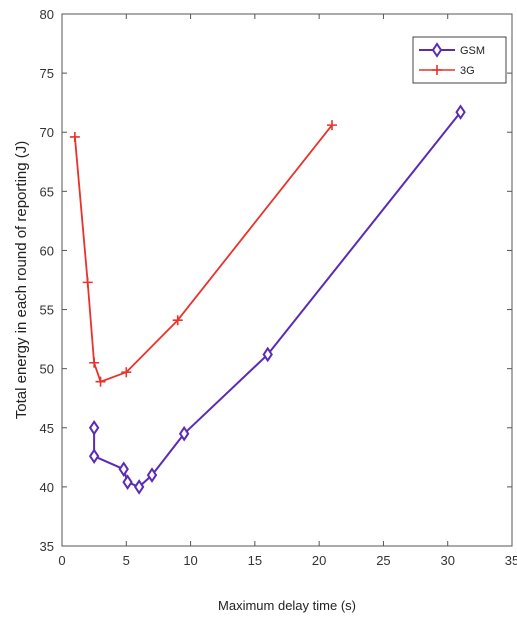 The width and height of the screenshot is (517, 619). Describe the element at coordinates (437, 70) in the screenshot. I see `legend-marker-3g` at that location.